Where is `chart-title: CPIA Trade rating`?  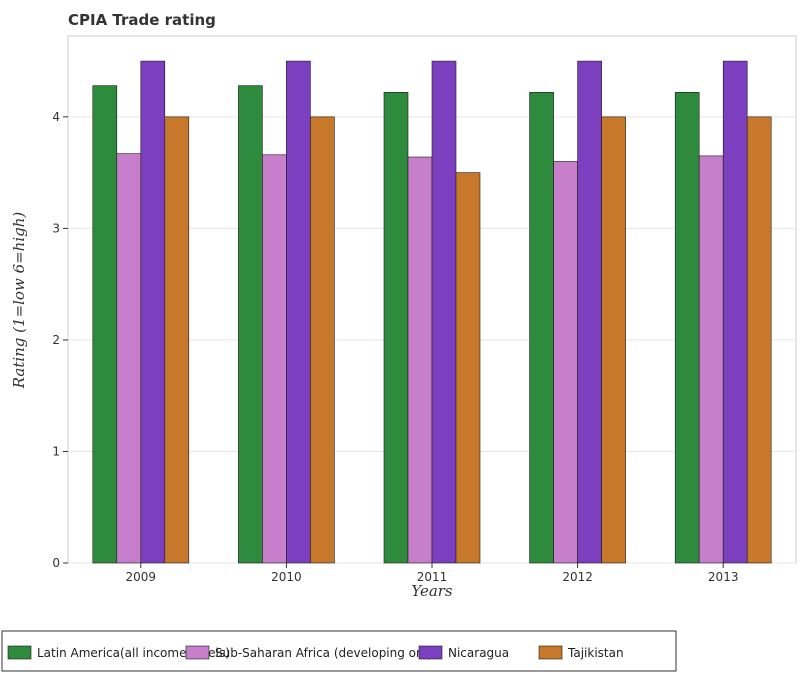
chart-title: CPIA Trade rating is located at coordinates (142, 20).